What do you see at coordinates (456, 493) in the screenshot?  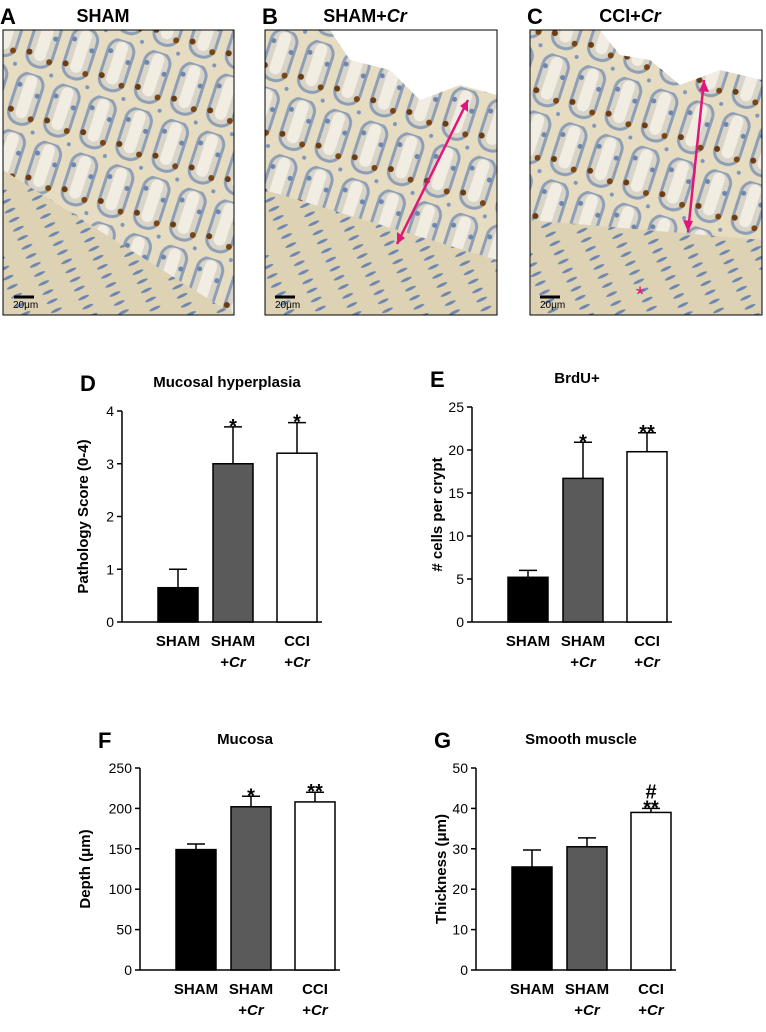 I see `y-tick-label: 15` at bounding box center [456, 493].